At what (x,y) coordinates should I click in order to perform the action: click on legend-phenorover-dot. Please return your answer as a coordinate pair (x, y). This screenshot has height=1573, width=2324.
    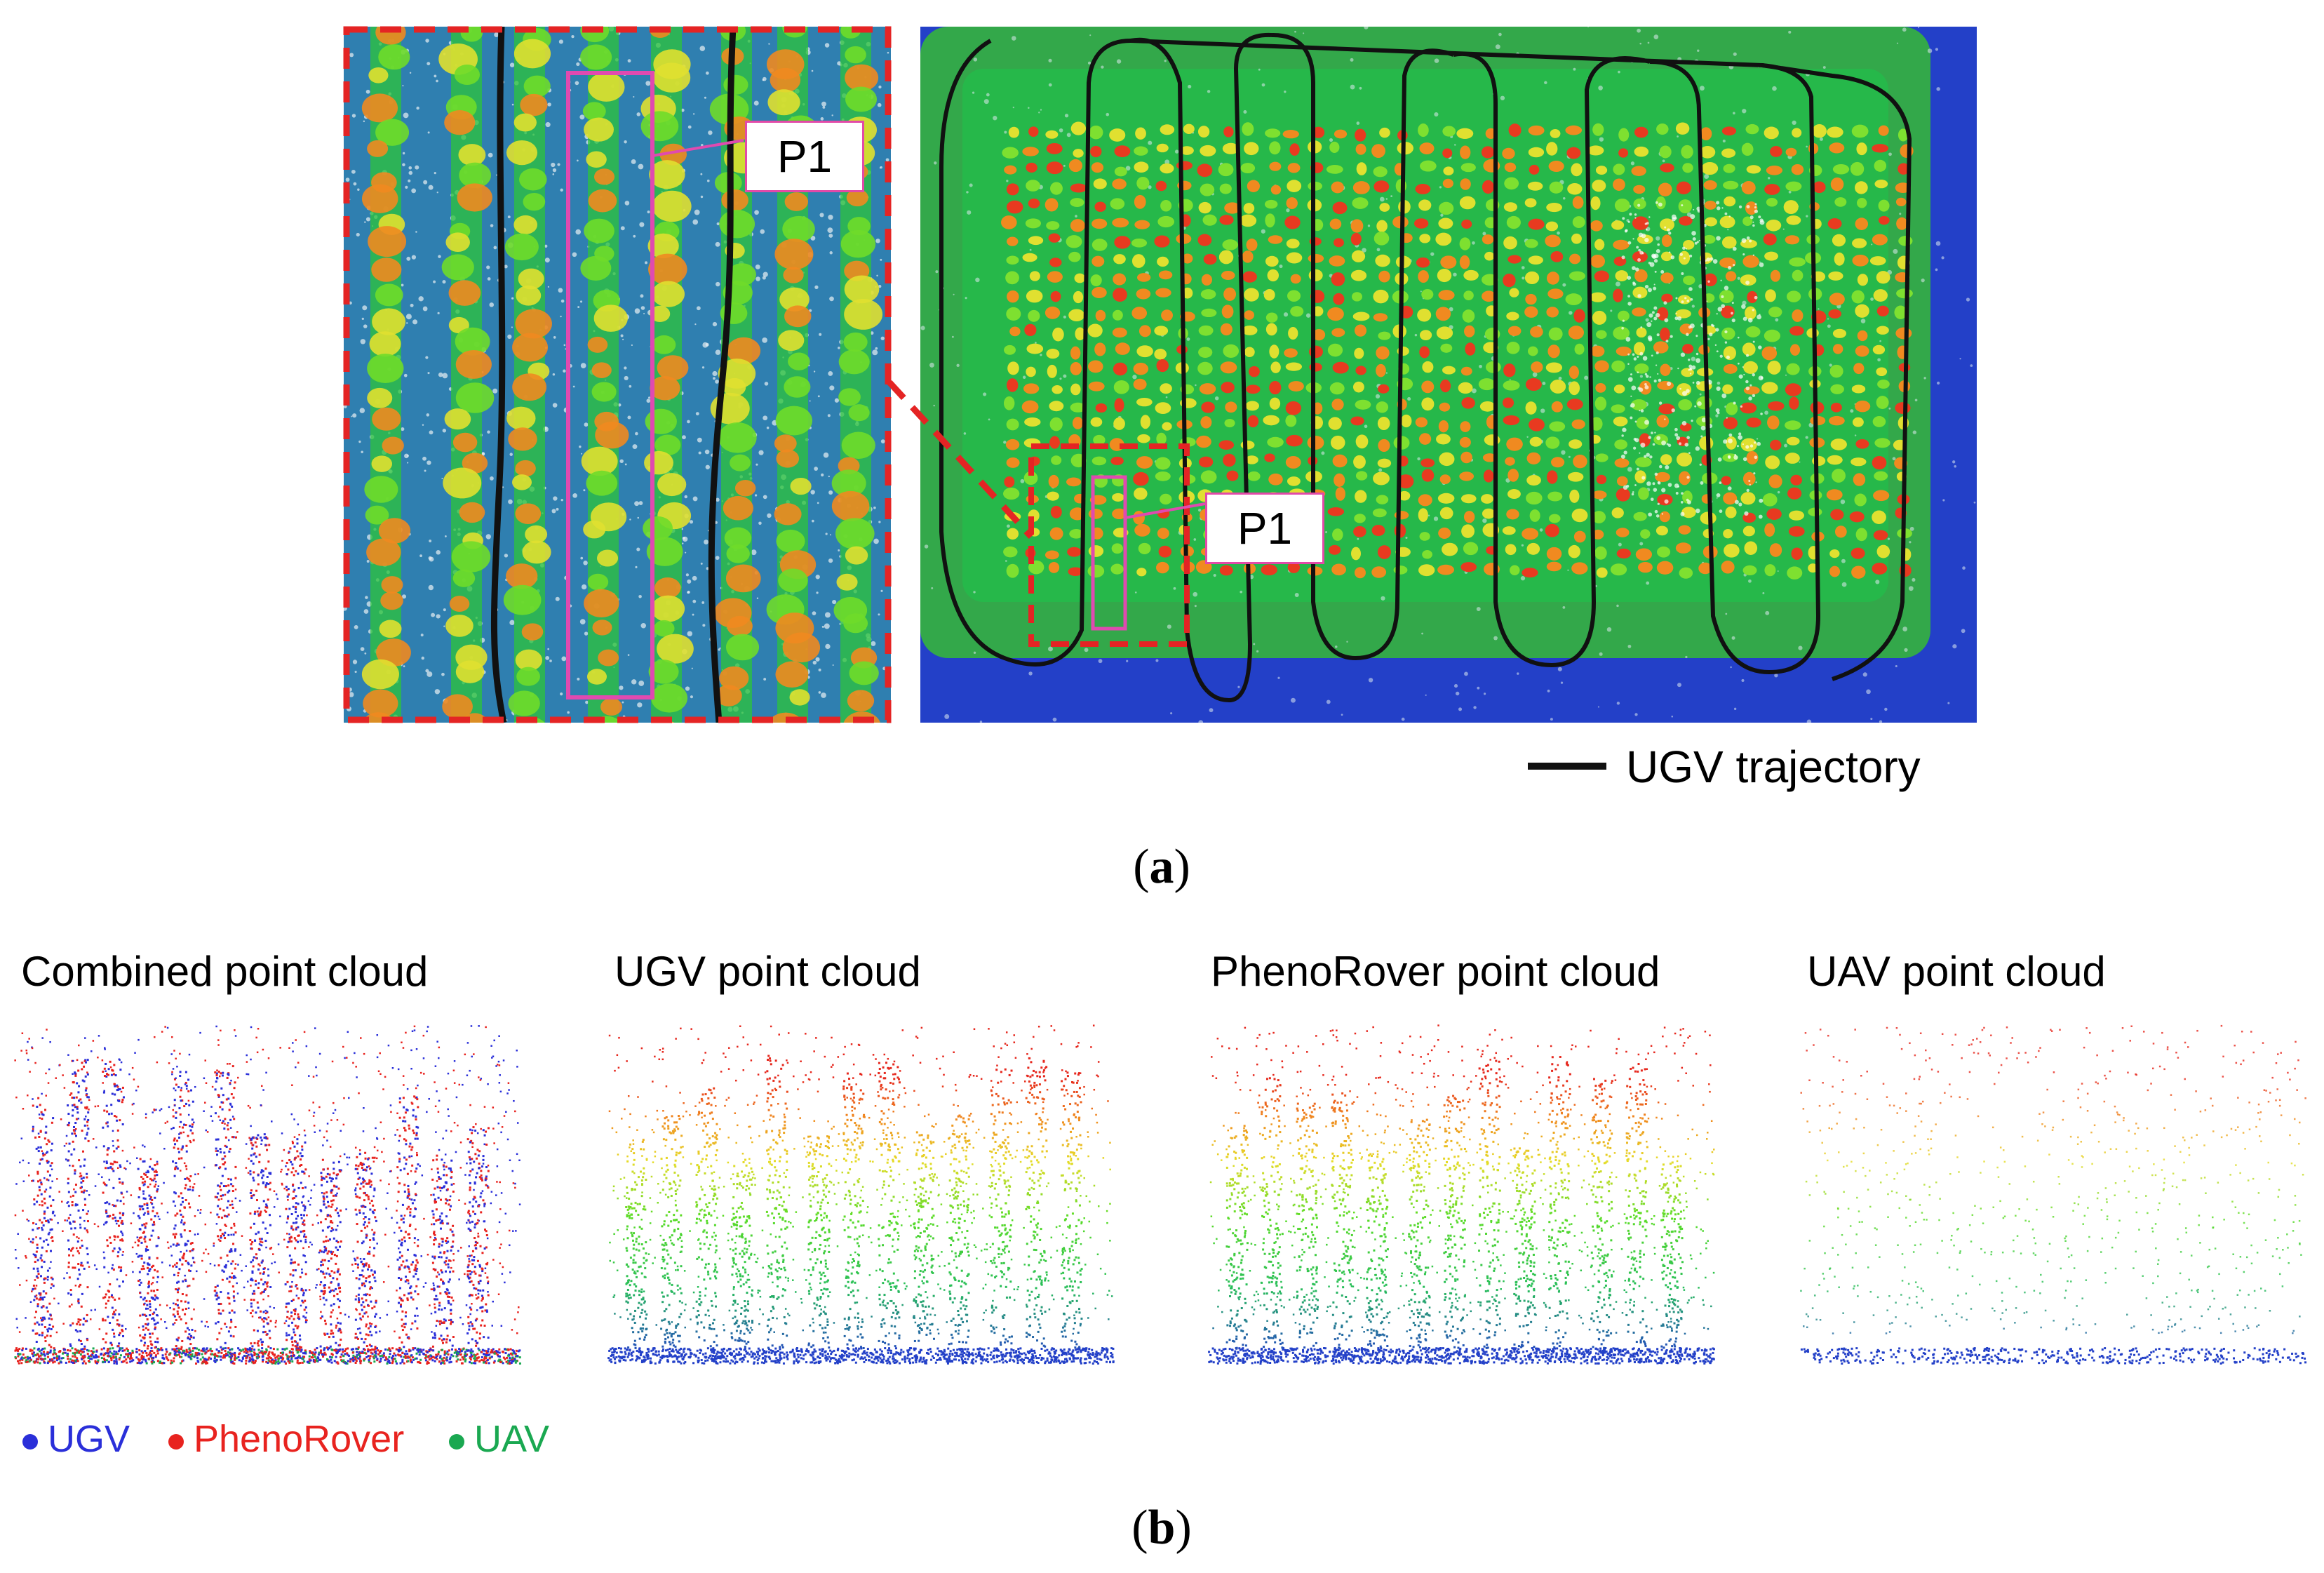
    Looking at the image, I should click on (176, 1442).